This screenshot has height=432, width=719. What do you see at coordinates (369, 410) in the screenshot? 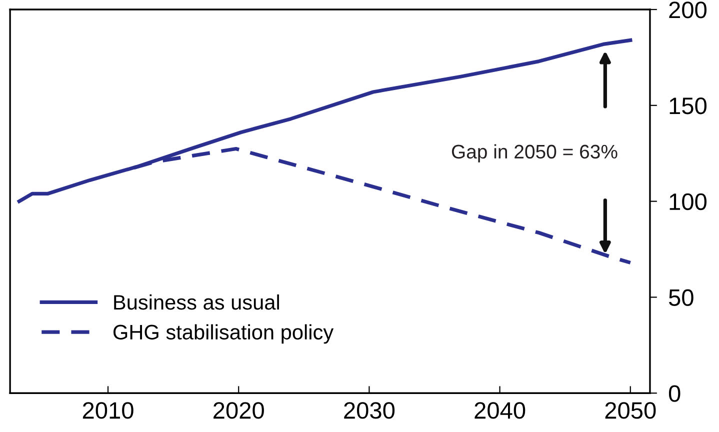
I see `x-tick-label: 2030` at bounding box center [369, 410].